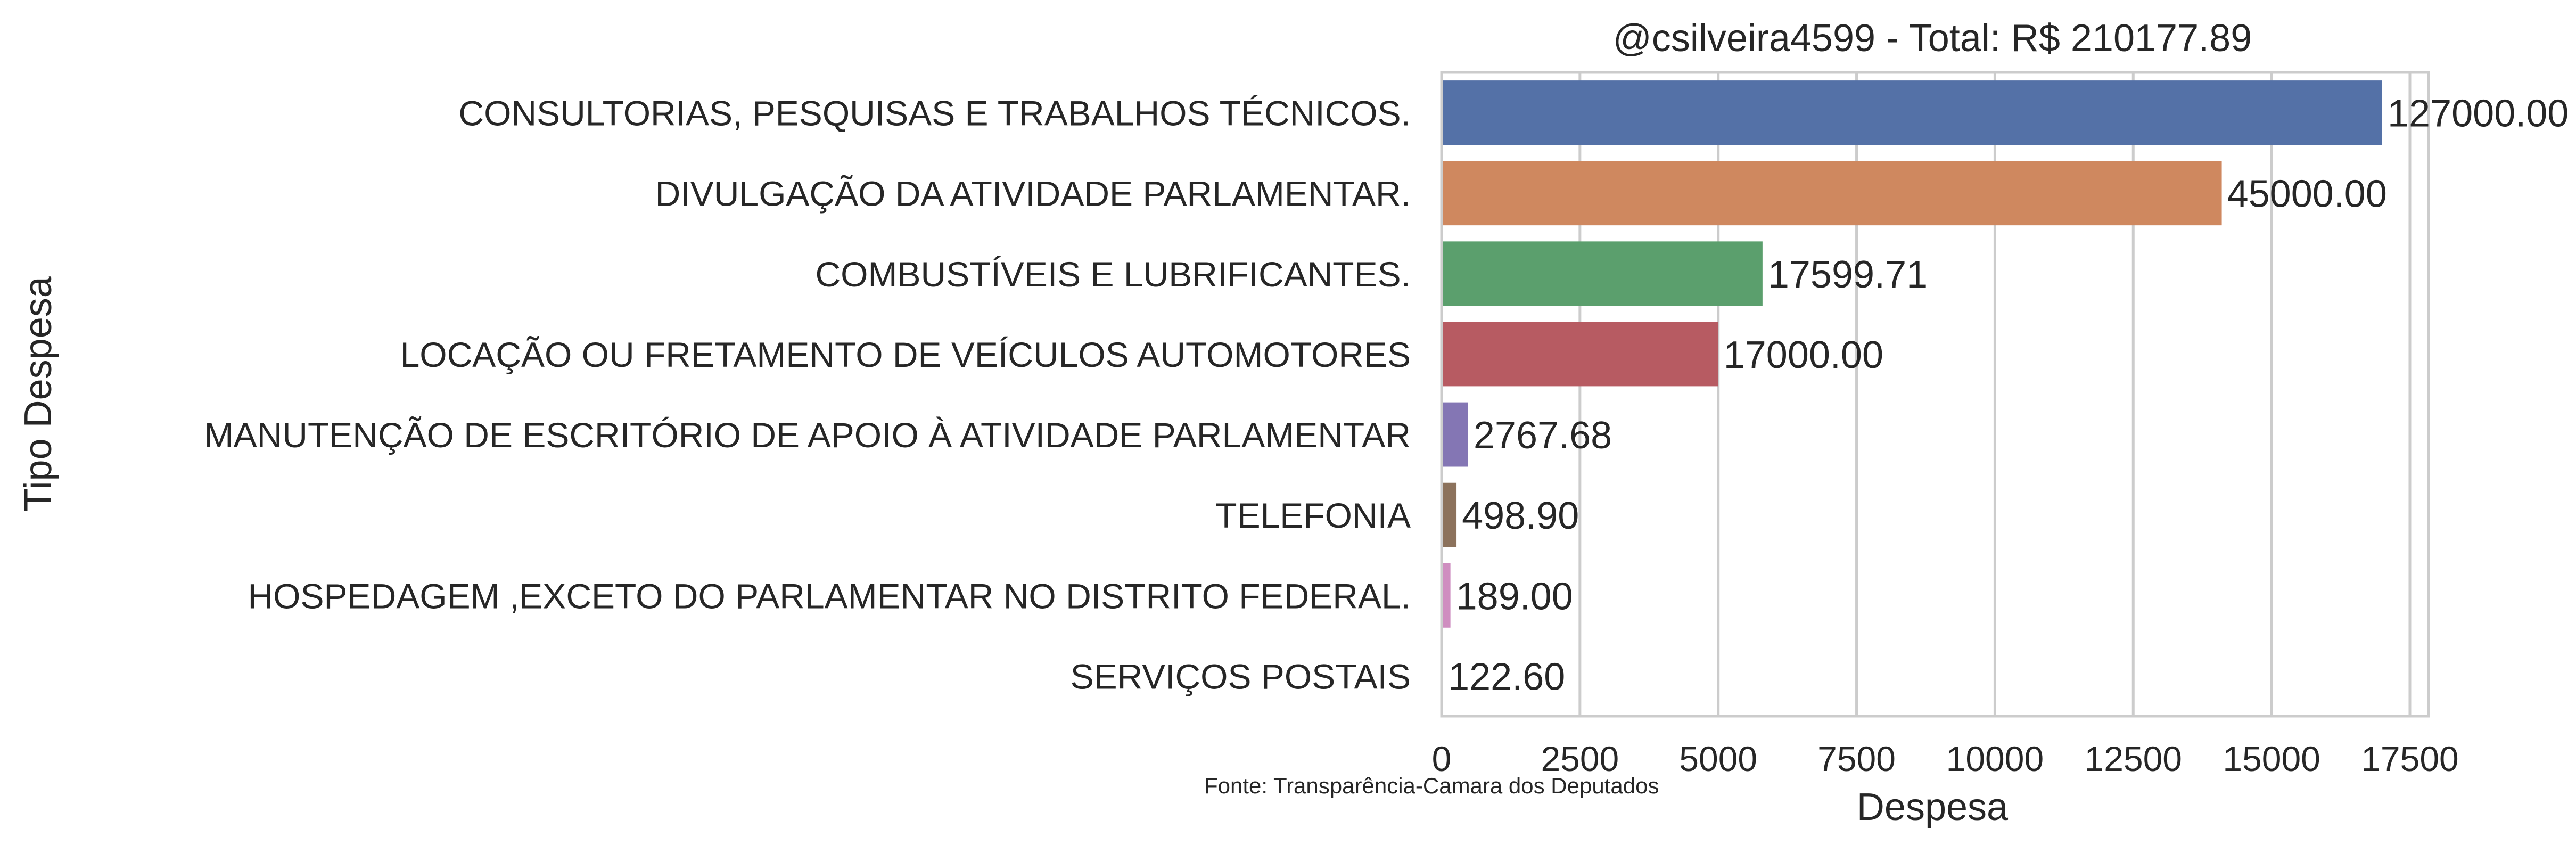  I want to click on x-tick-label: 17500, so click(2410, 758).